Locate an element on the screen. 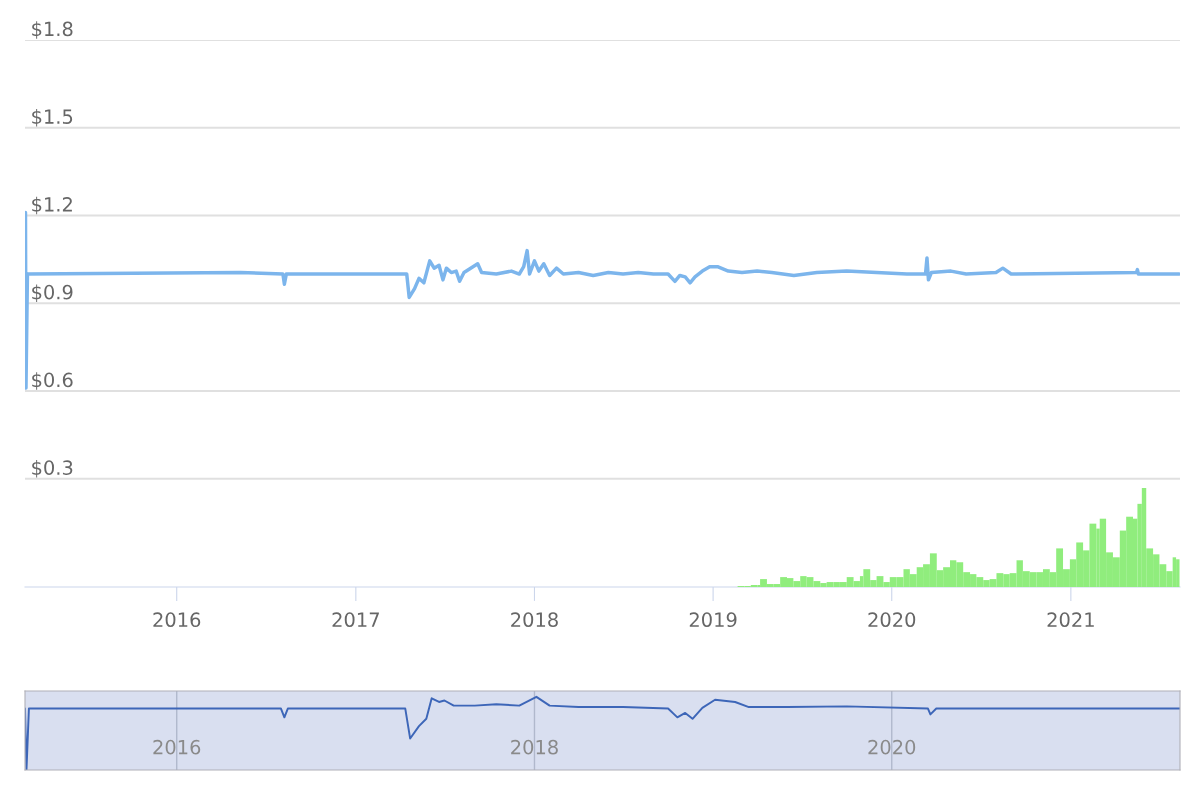  y-tick-label: $0.3 is located at coordinates (52, 468).